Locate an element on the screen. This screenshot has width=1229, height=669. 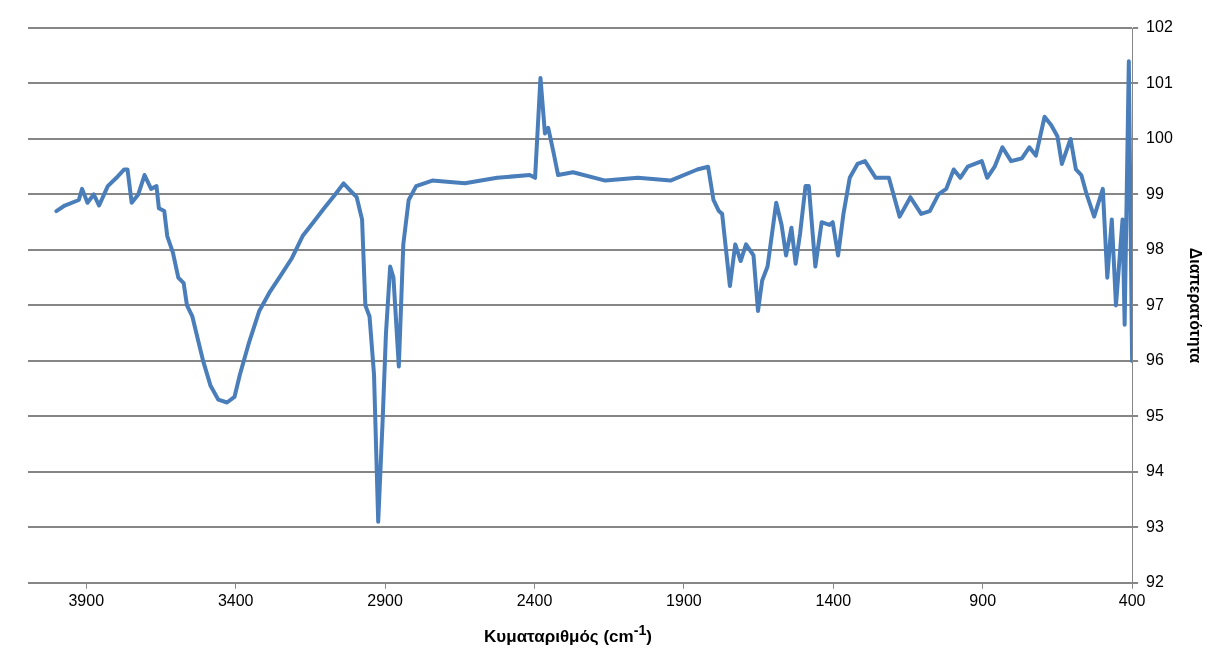
y-tick-label: 95 is located at coordinates (1155, 415).